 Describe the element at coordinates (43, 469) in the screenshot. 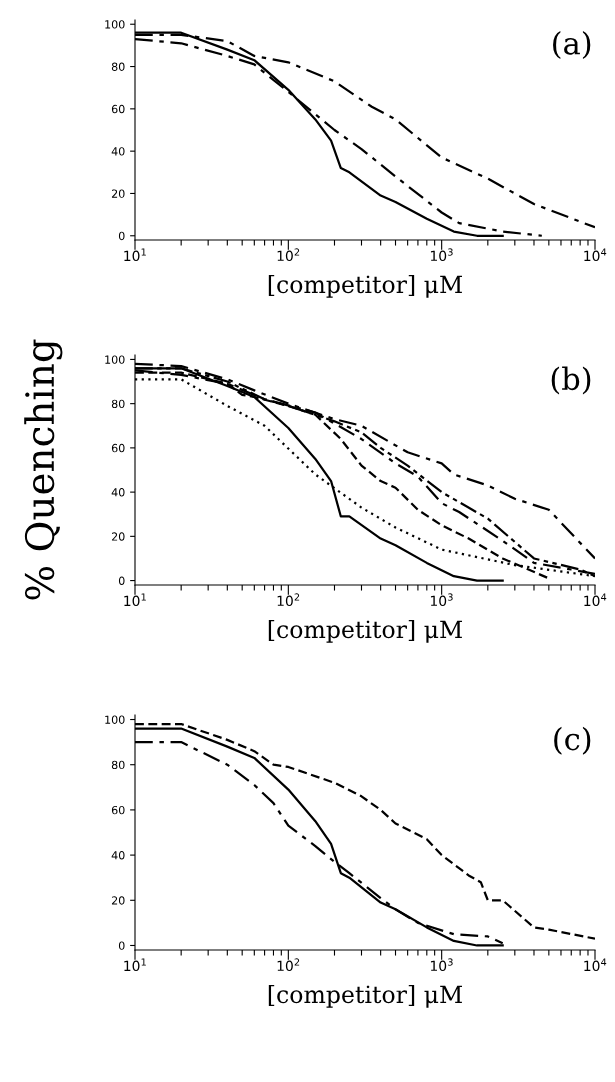

I see `y-axis-title: % Quenching` at that location.